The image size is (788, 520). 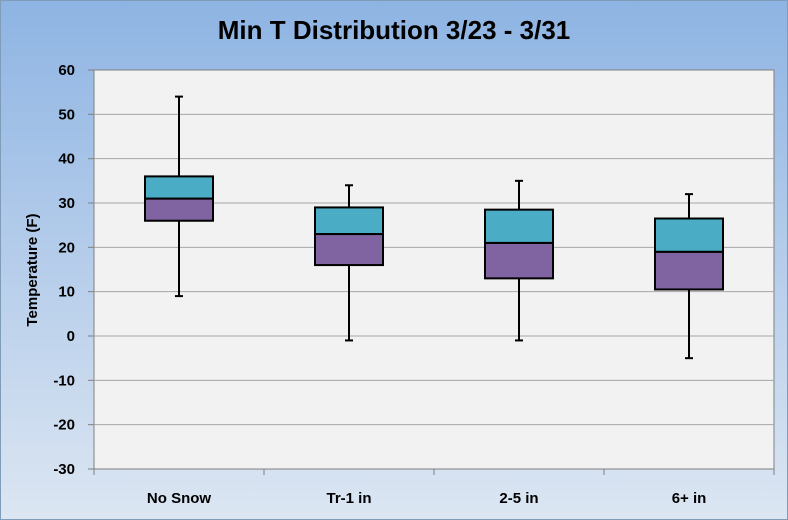 What do you see at coordinates (179, 498) in the screenshot?
I see `x-tick-label: No Snow` at bounding box center [179, 498].